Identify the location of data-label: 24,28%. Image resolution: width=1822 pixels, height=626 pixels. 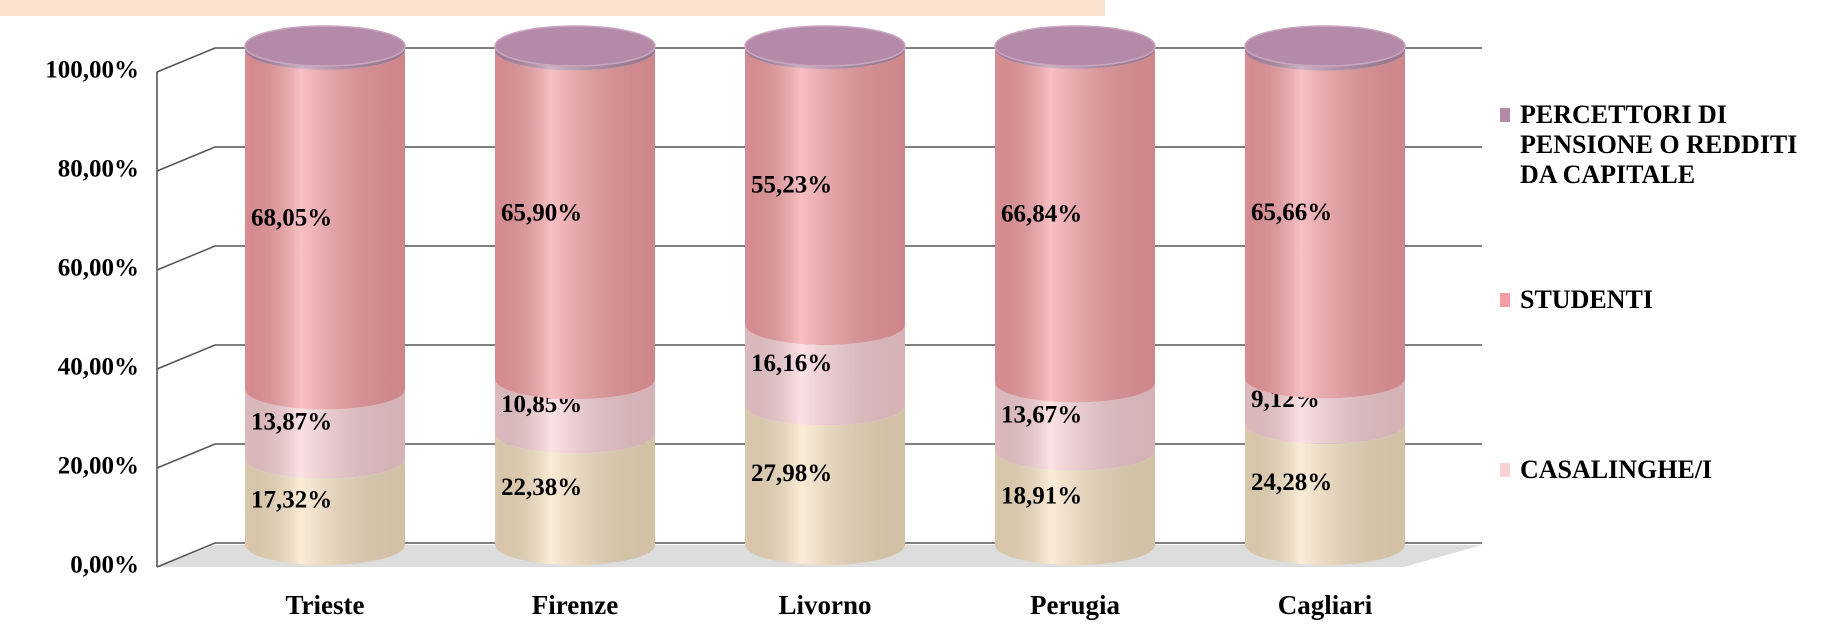
(1291, 482).